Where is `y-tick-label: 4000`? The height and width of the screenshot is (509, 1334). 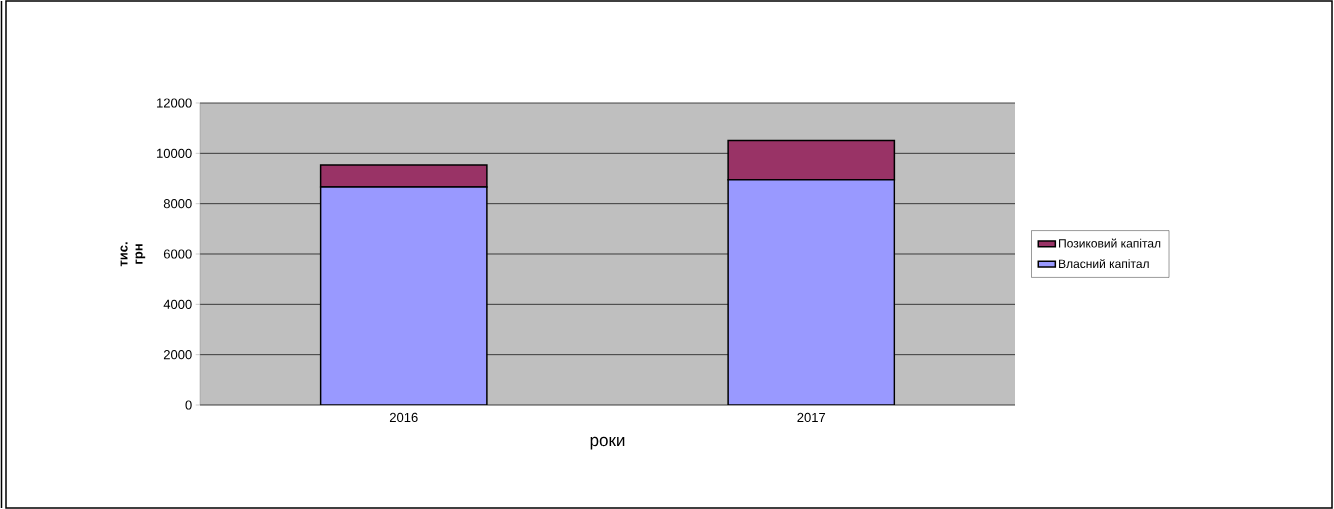 y-tick-label: 4000 is located at coordinates (177, 304).